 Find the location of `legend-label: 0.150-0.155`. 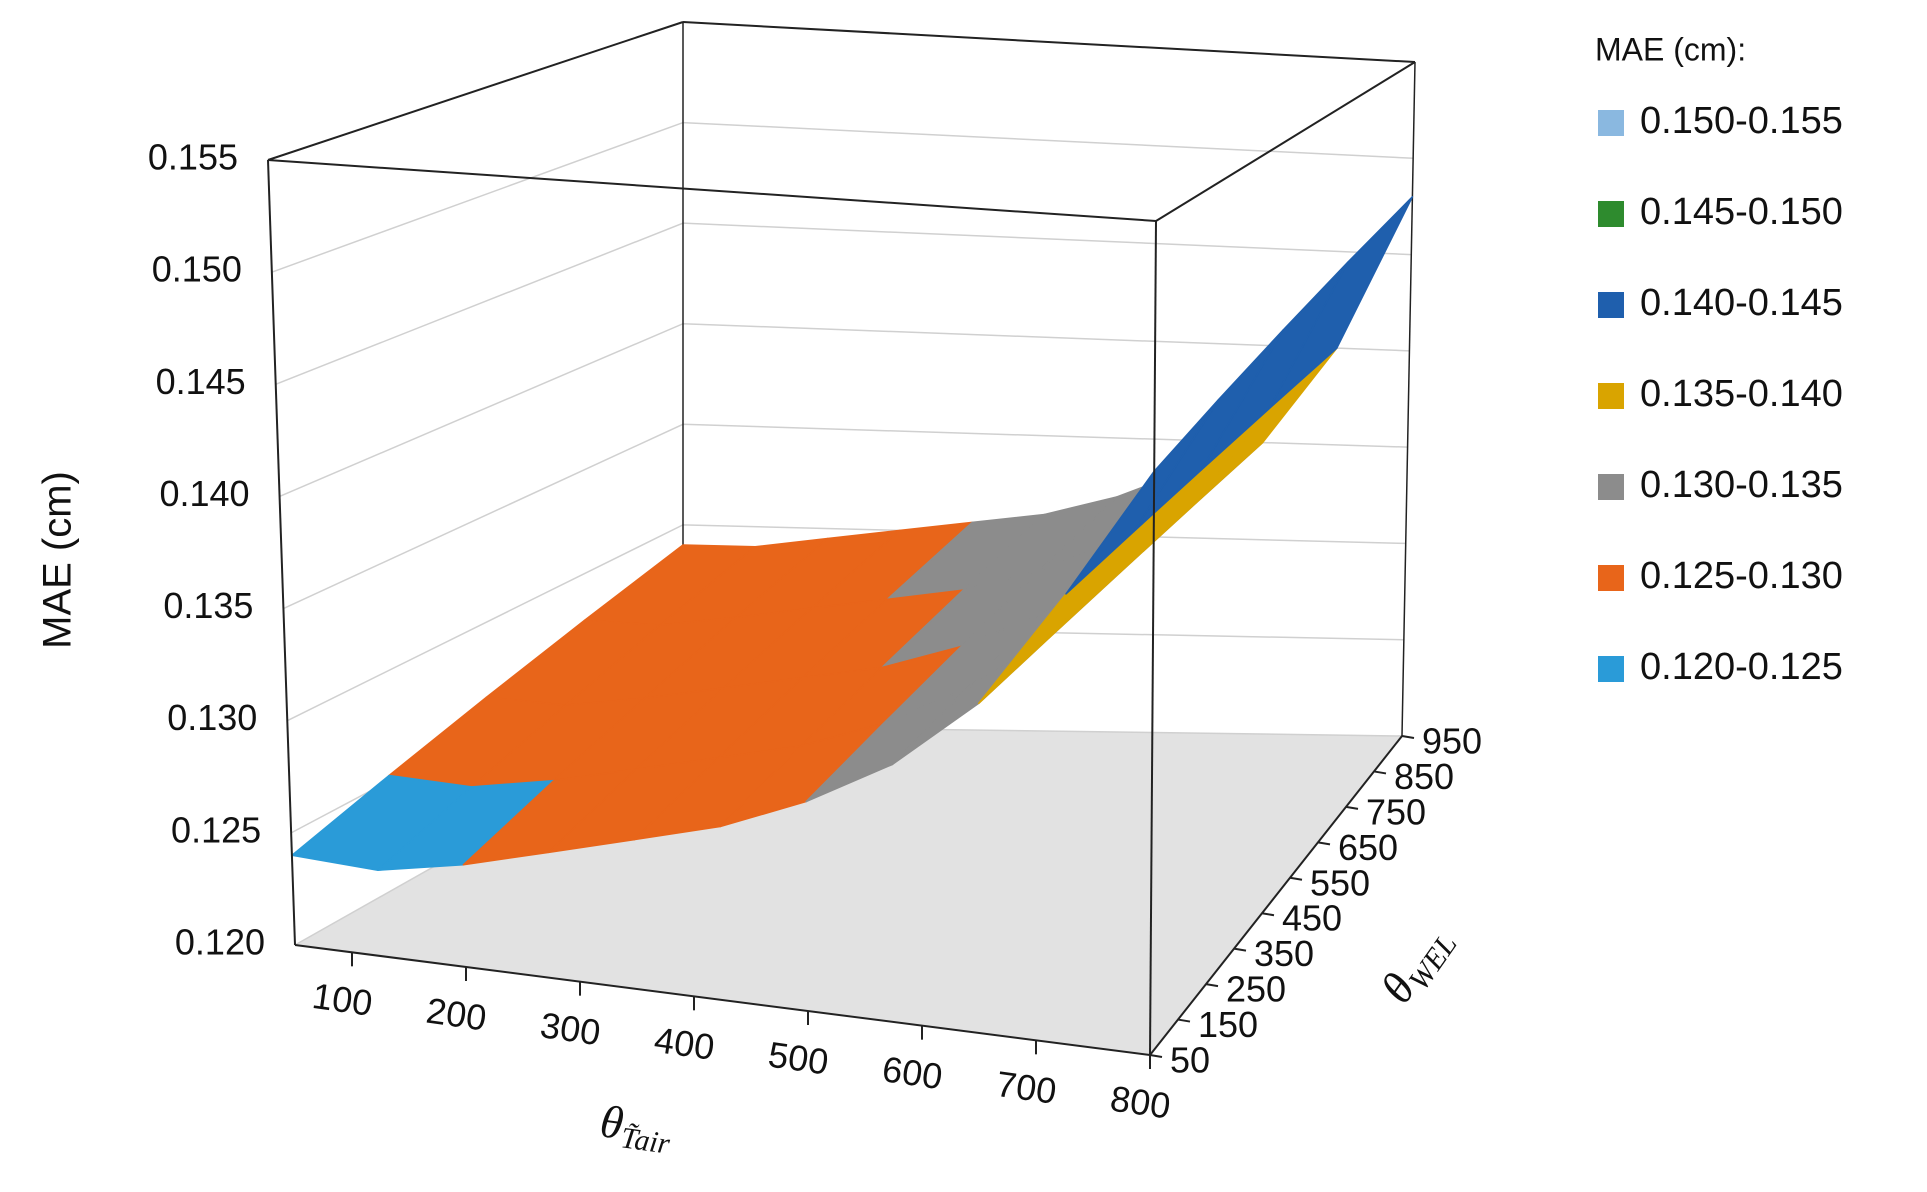

legend-label: 0.150-0.155 is located at coordinates (1741, 121).